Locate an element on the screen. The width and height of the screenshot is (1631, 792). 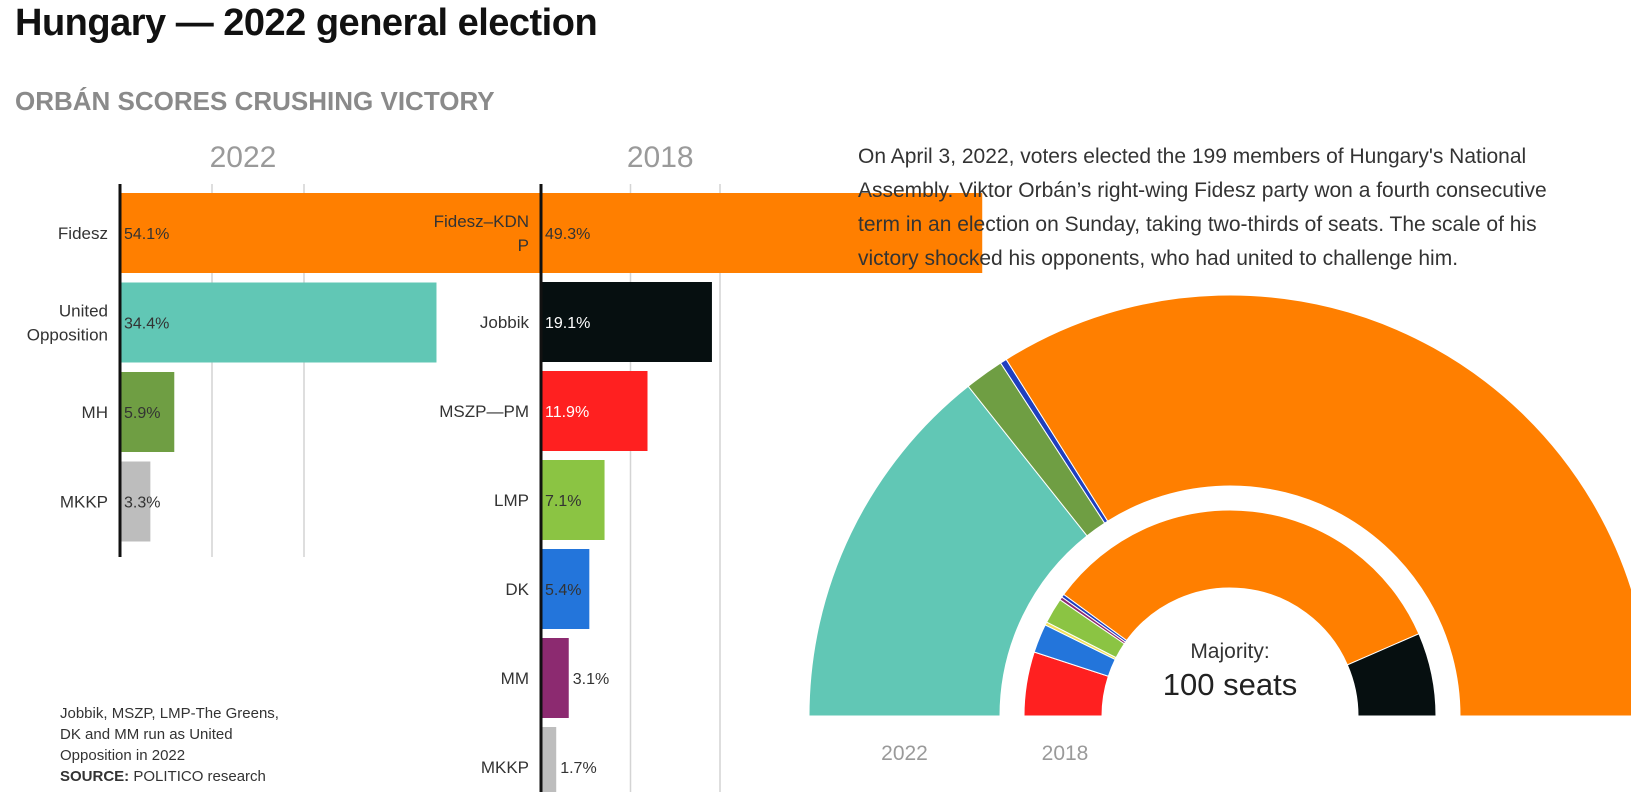
source-text: POLITICO research is located at coordinates (199, 776).